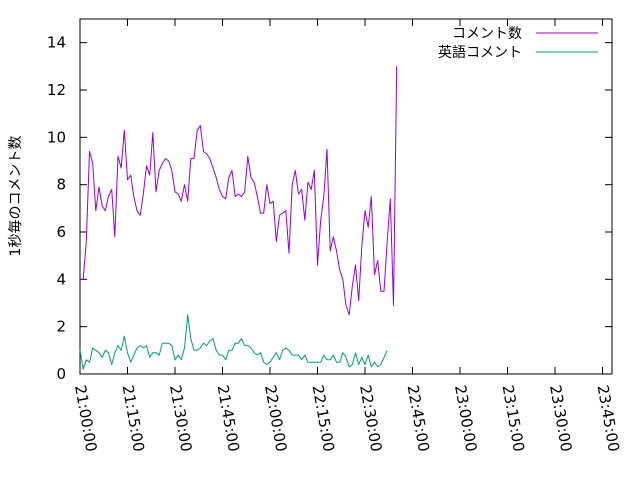 The height and width of the screenshot is (480, 640). Describe the element at coordinates (418, 418) in the screenshot. I see `x-tick-label: 22:45:00` at that location.